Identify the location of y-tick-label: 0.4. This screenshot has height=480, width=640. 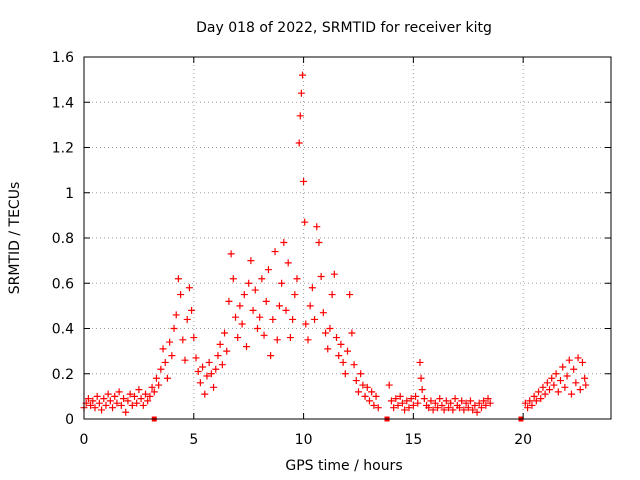
(63, 330).